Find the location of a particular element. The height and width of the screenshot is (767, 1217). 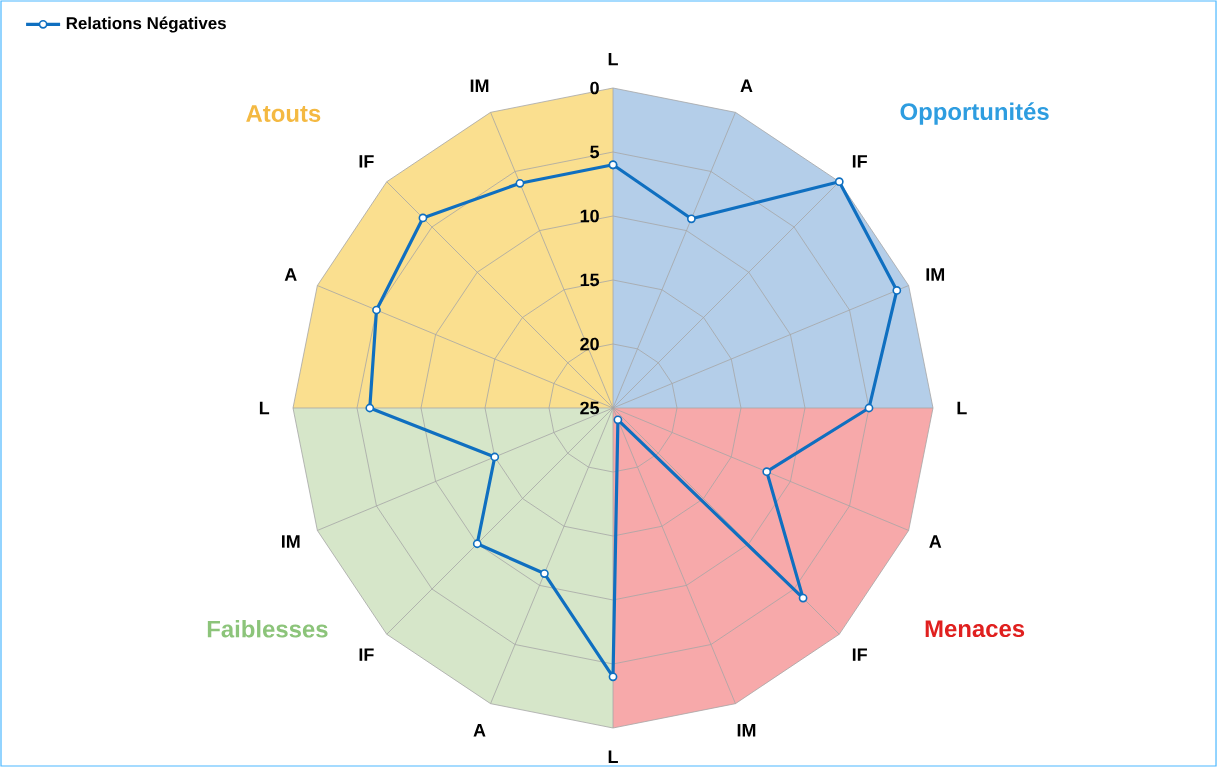

y-tick-label: 5 is located at coordinates (595, 152).